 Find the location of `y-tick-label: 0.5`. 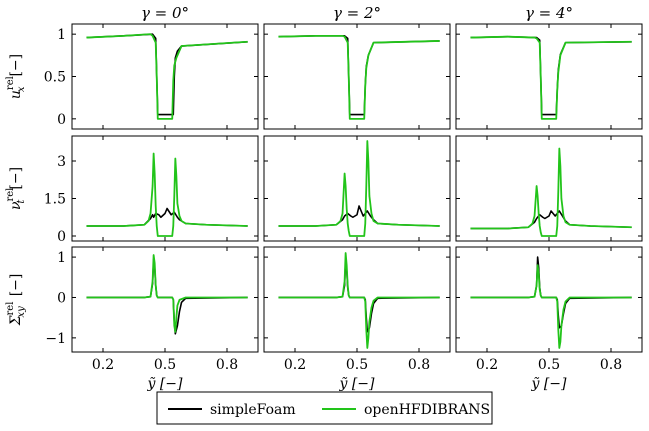

y-tick-label: 0.5 is located at coordinates (55, 78).